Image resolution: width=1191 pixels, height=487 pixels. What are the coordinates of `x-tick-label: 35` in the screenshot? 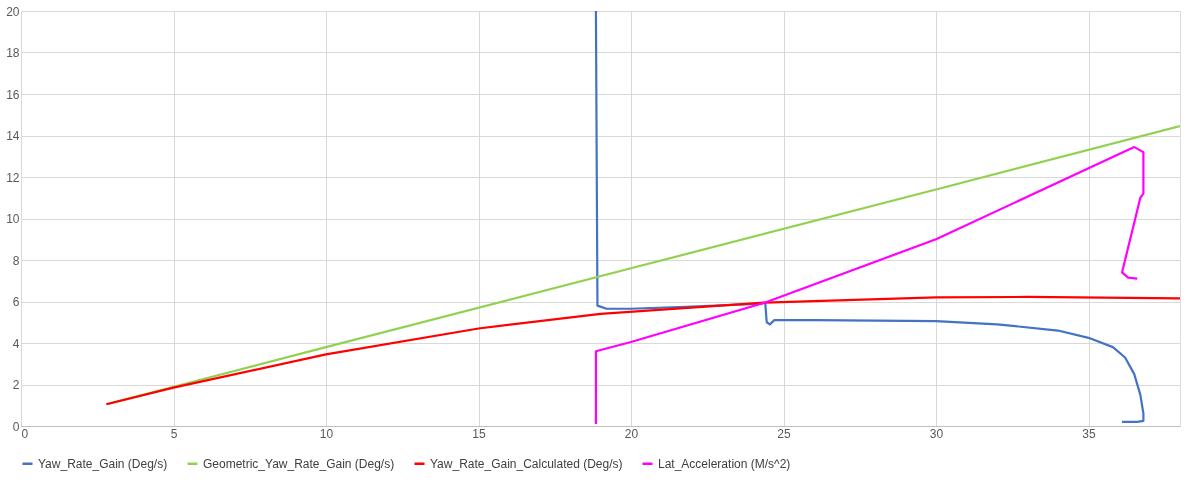 It's located at (1089, 433).